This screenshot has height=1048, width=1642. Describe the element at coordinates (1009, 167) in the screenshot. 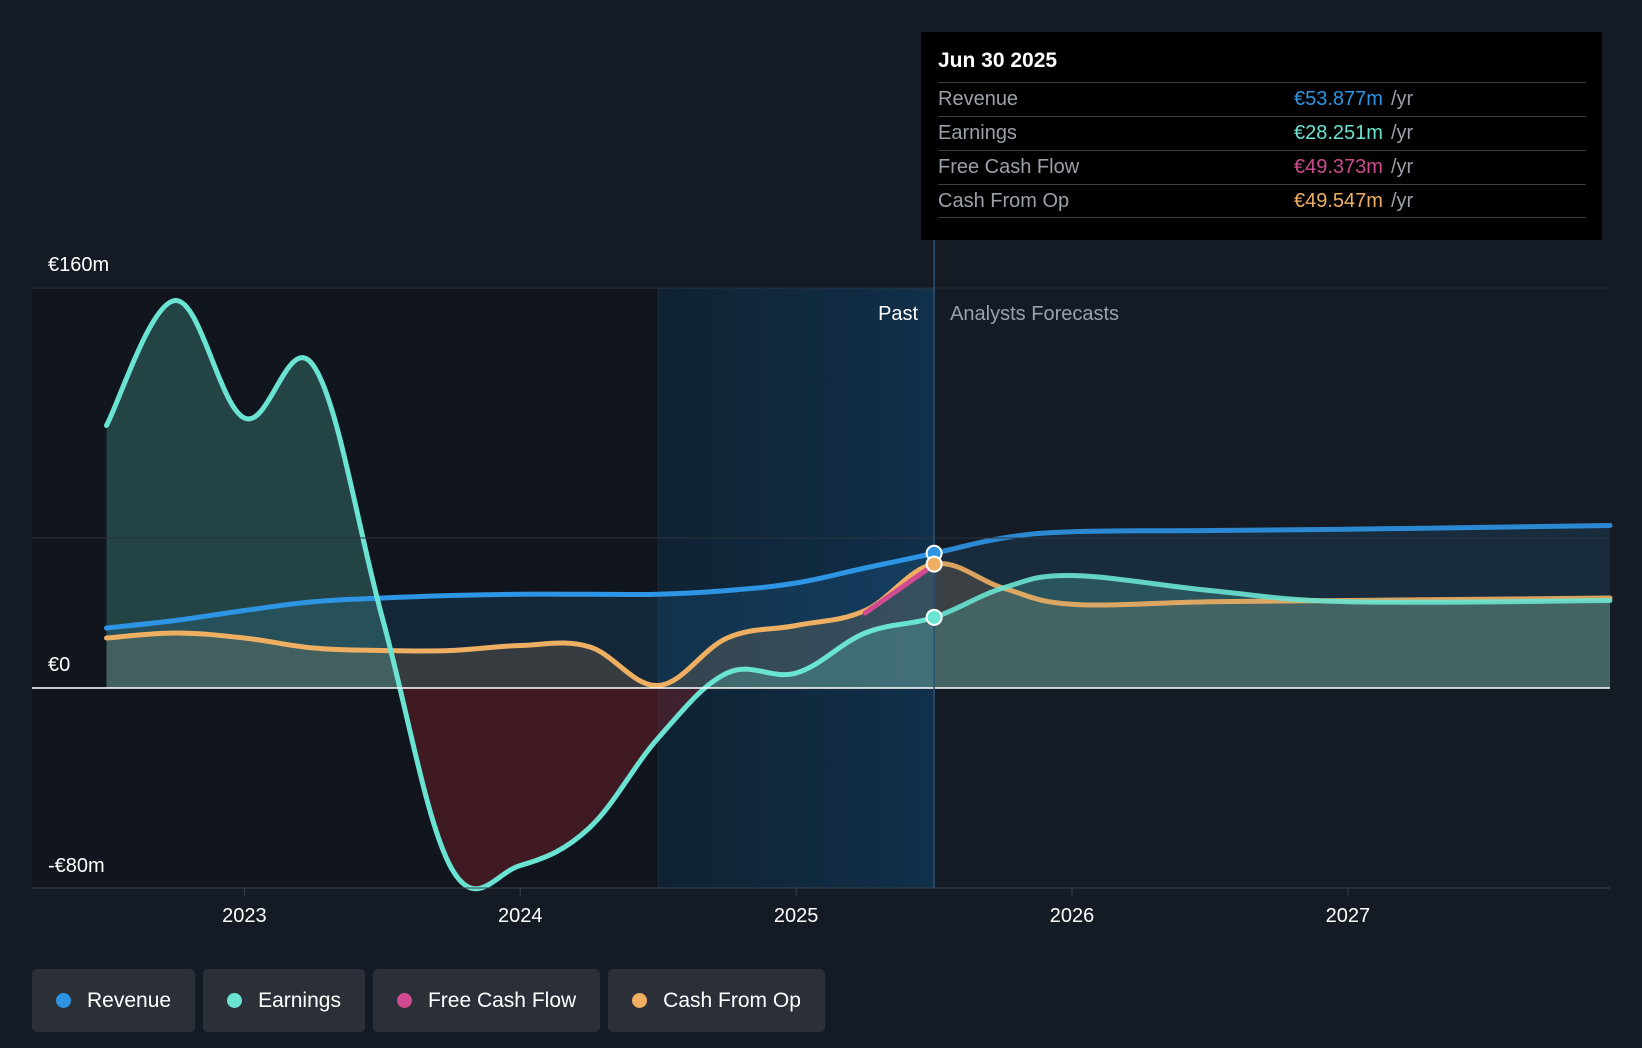

I see `tooltip-label: Free Cash Flow` at that location.